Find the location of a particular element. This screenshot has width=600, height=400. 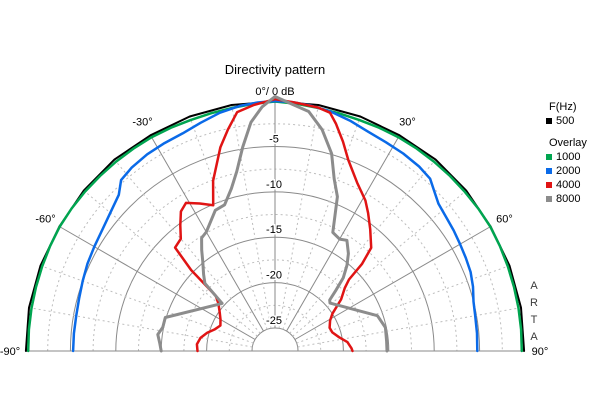

legend: F(Hz) 500 Overlay 1000 2000 4000 8000 is located at coordinates (566, 153).